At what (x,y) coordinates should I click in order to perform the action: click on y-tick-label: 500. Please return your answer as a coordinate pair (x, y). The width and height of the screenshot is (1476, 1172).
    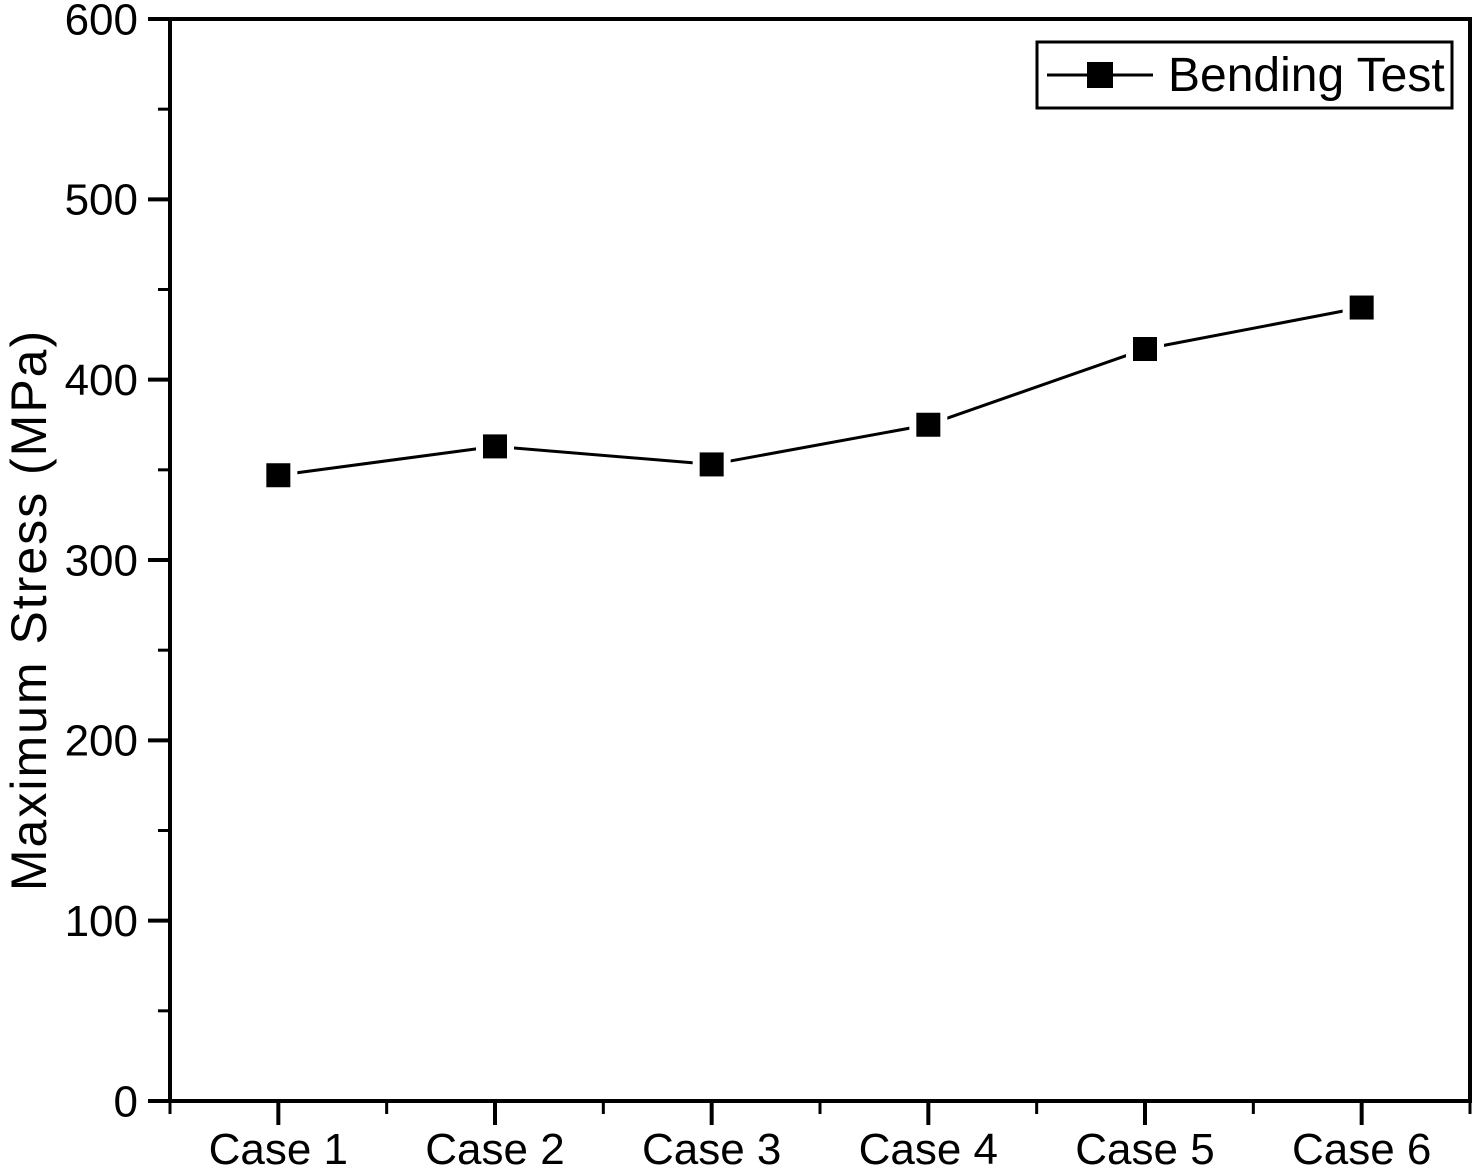
    Looking at the image, I should click on (101, 200).